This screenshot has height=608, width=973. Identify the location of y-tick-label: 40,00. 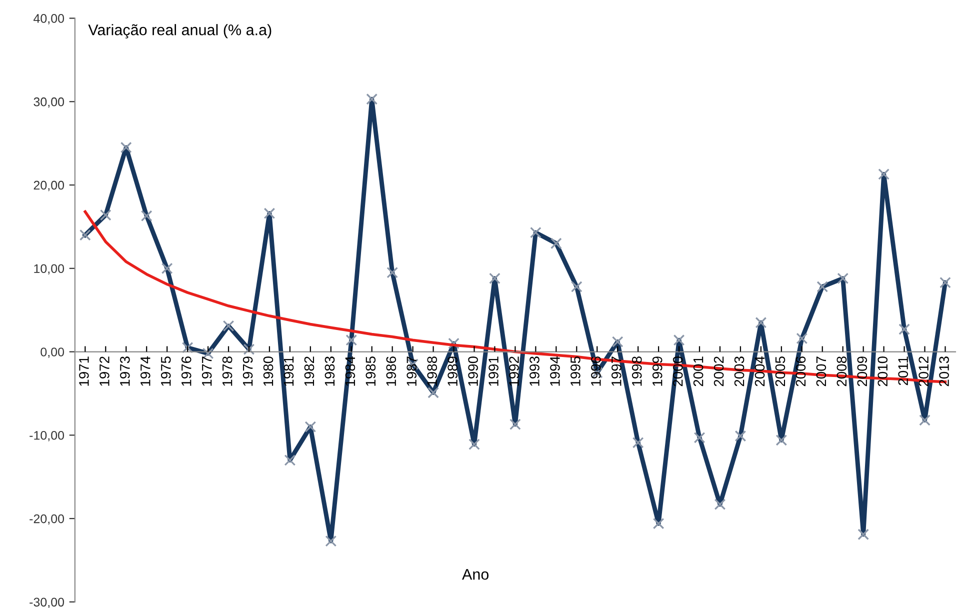
(49, 19).